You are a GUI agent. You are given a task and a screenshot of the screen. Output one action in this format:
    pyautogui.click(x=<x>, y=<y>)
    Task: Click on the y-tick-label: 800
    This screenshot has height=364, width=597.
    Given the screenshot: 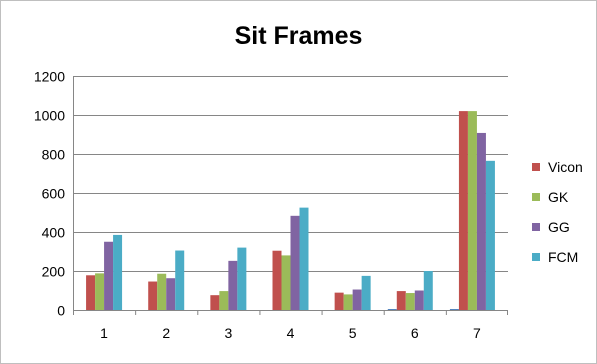 What is the action you would take?
    pyautogui.click(x=54, y=155)
    